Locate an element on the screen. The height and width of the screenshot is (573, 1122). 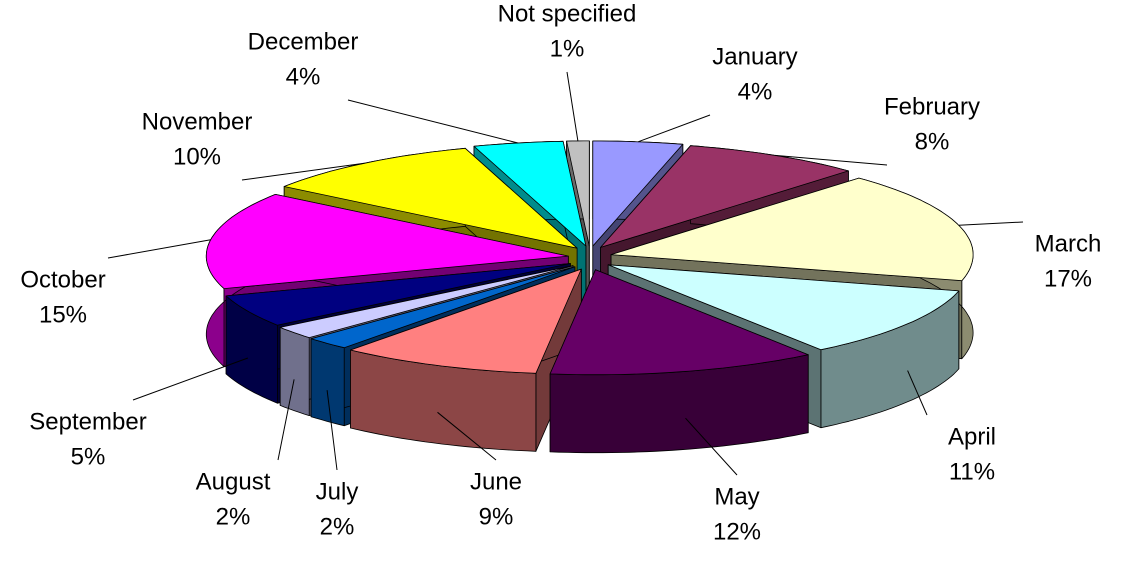
slice-label: April is located at coordinates (972, 436).